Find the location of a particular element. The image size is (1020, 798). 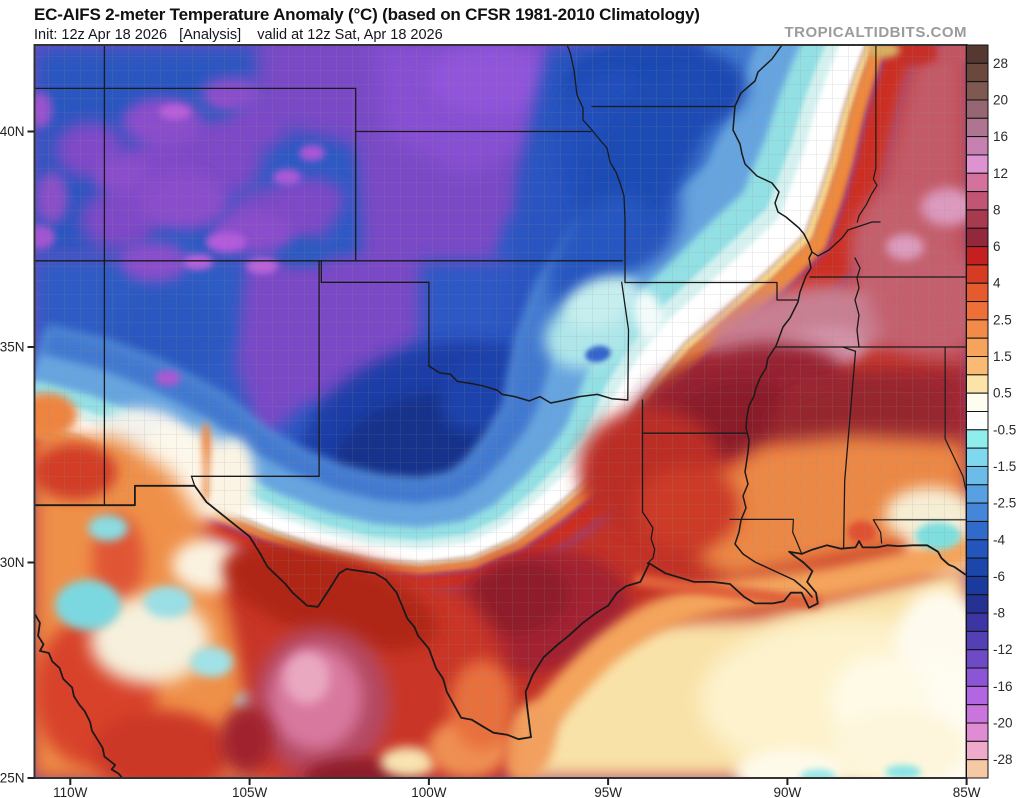

svg-text: -2.5 is located at coordinates (1004, 503).